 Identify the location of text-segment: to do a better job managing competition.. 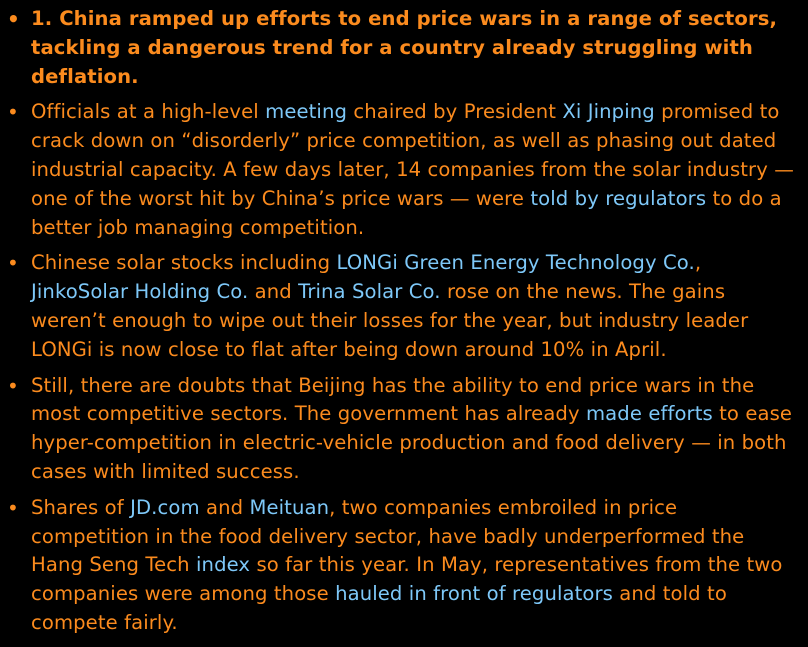
(406, 212).